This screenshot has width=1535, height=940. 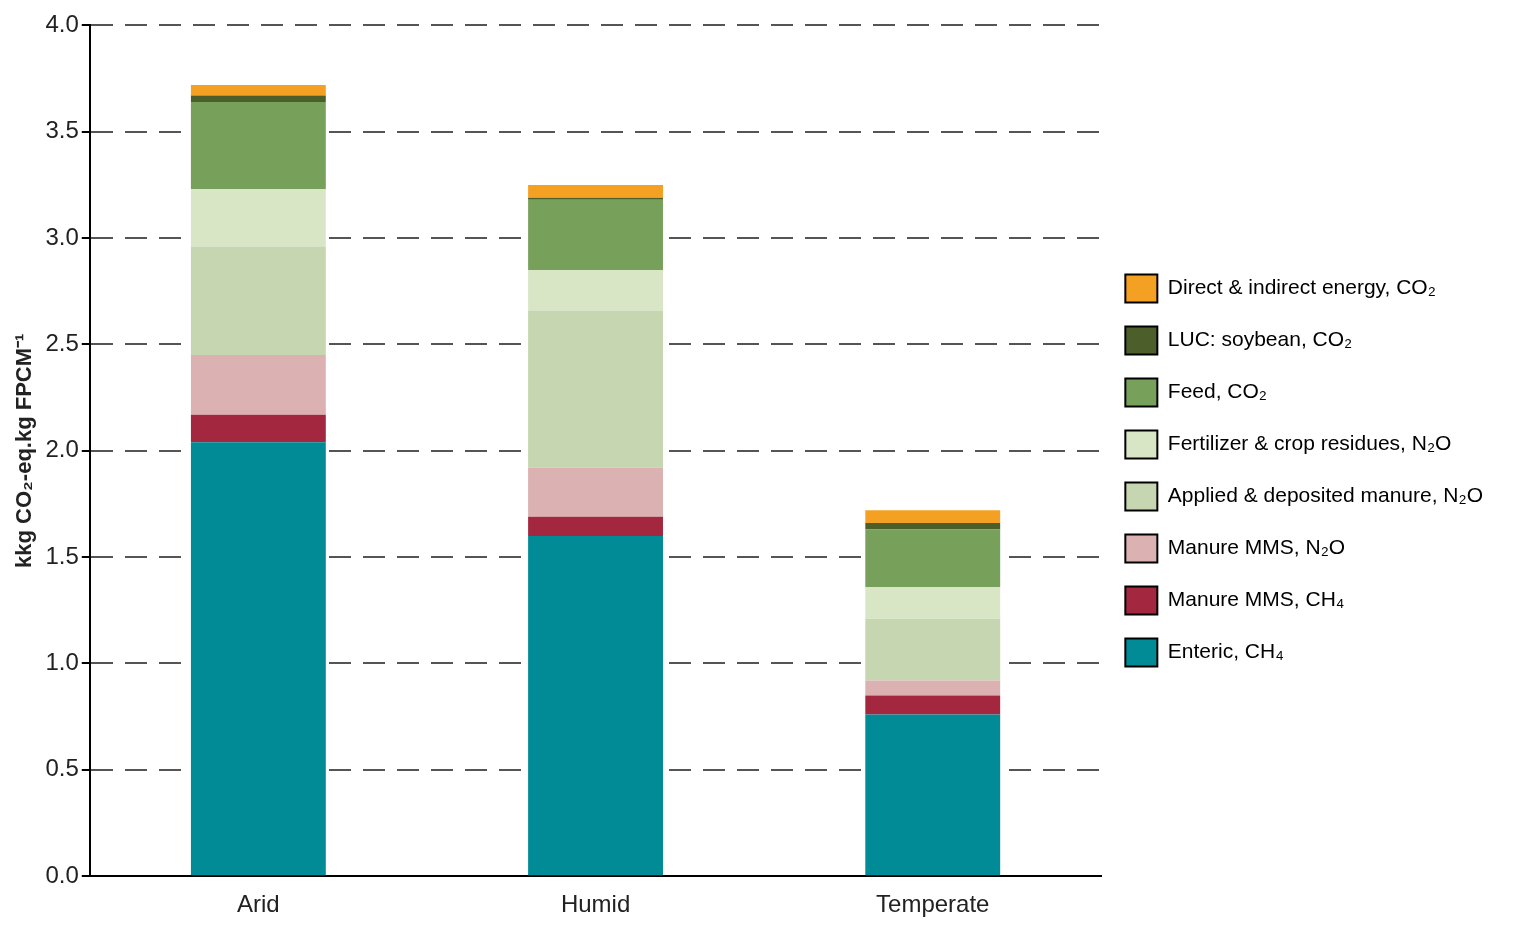 I want to click on y-tick-label: 1.5, so click(x=62, y=555).